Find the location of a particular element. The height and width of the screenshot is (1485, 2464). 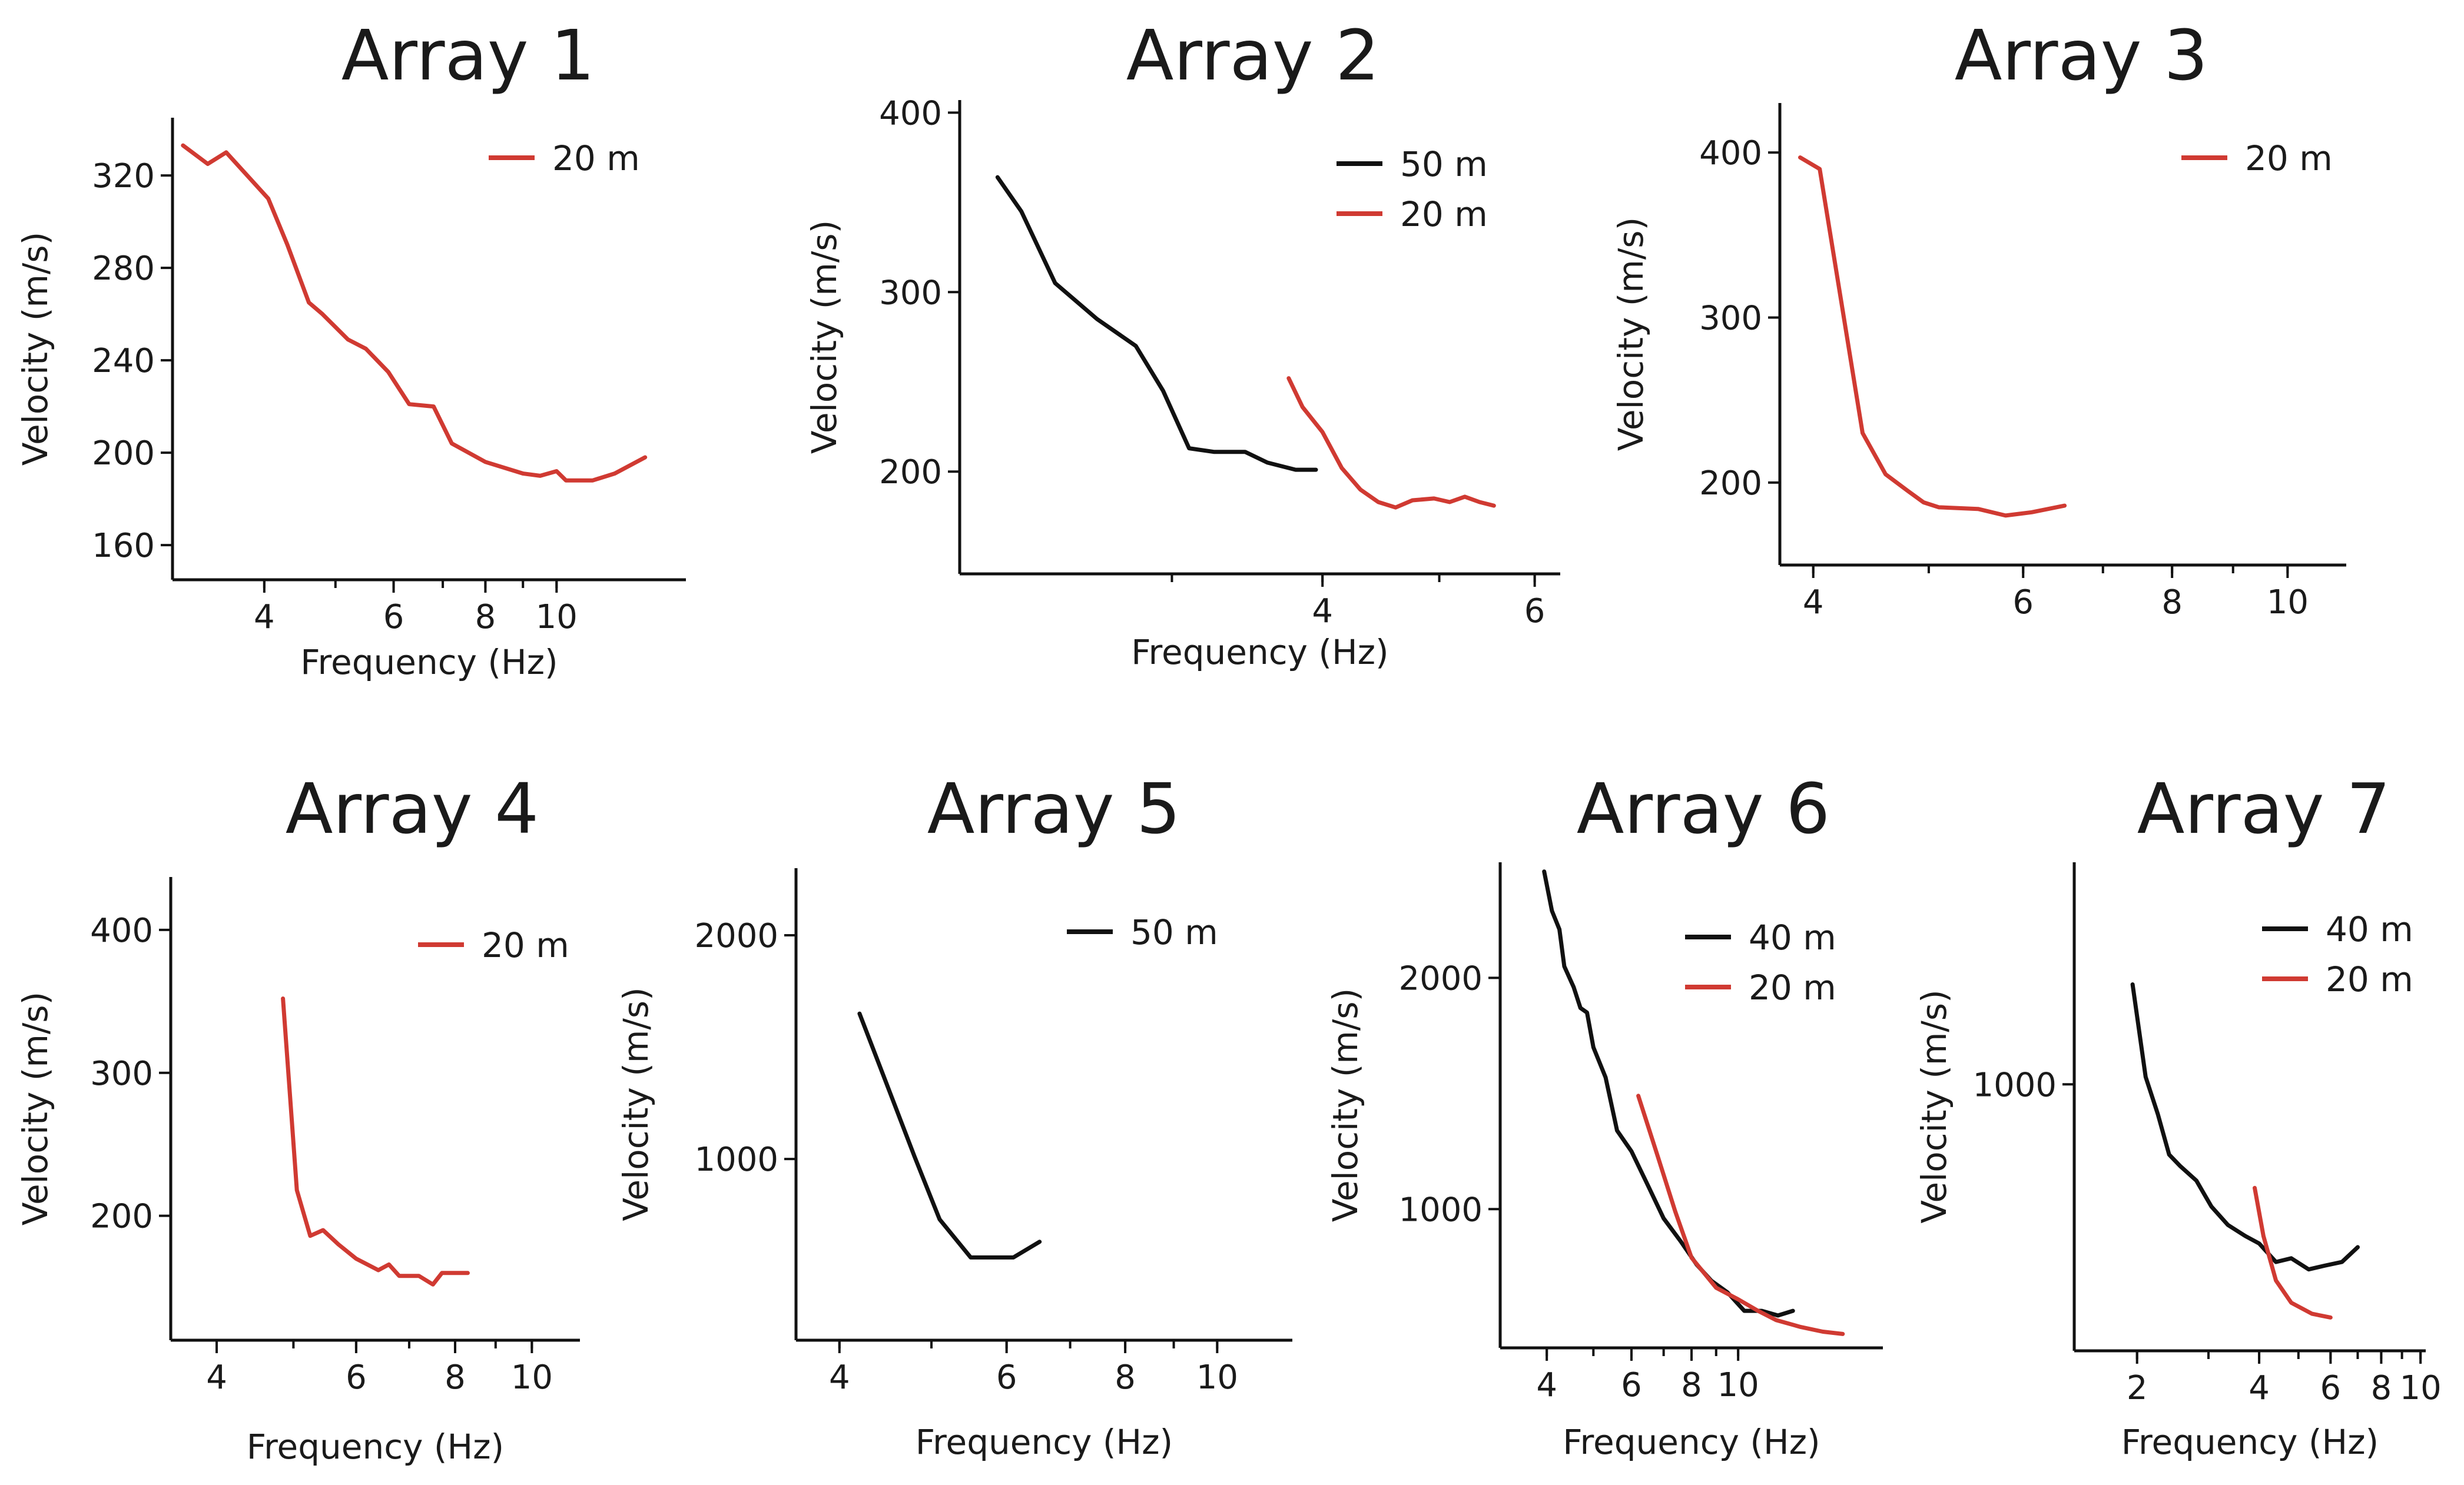

y-tick-label: 160 is located at coordinates (123, 546).